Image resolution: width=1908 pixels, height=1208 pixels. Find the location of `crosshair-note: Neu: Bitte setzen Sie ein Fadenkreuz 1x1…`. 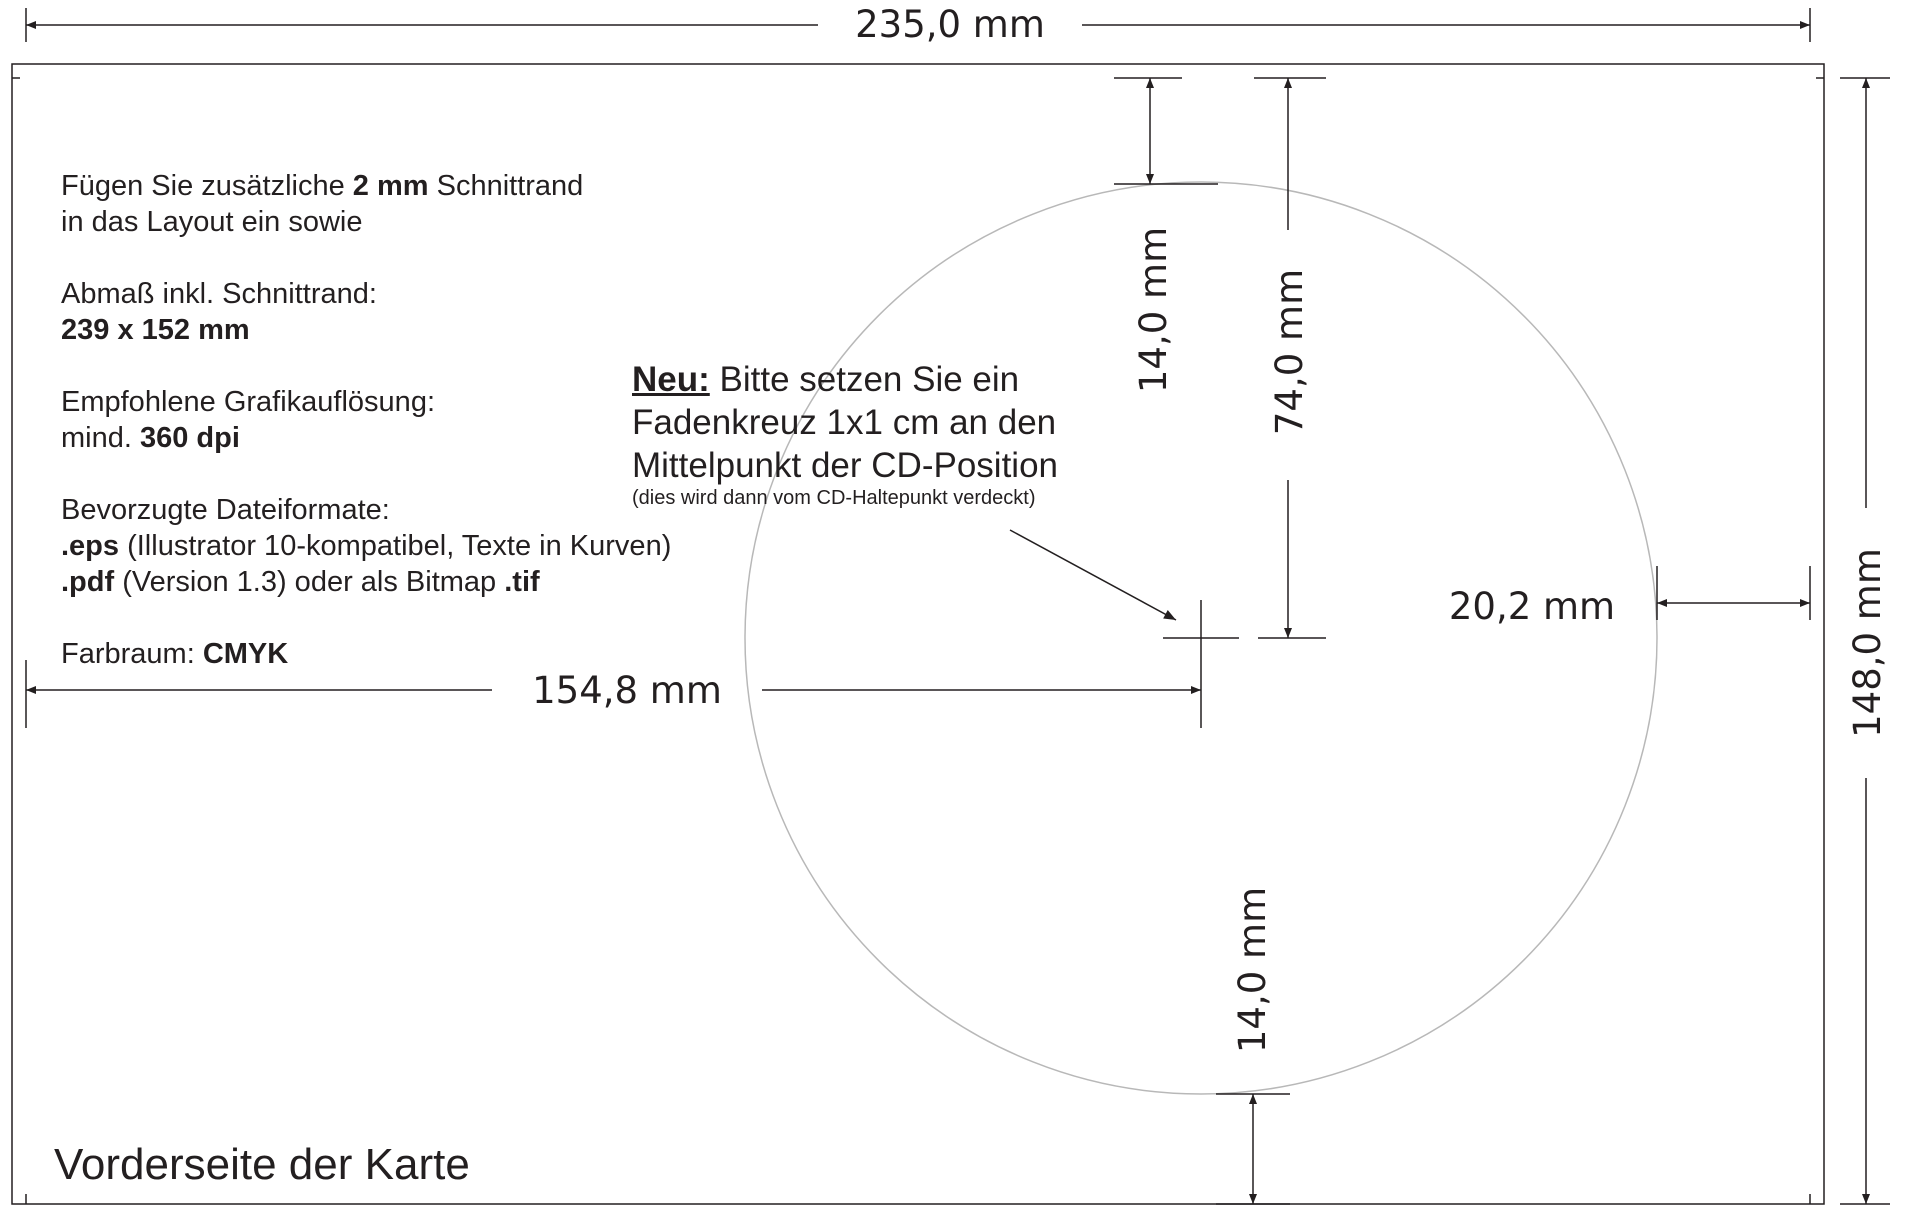

crosshair-note: Neu: Bitte setzen Sie ein Fadenkreuz 1x1… is located at coordinates (845, 434).